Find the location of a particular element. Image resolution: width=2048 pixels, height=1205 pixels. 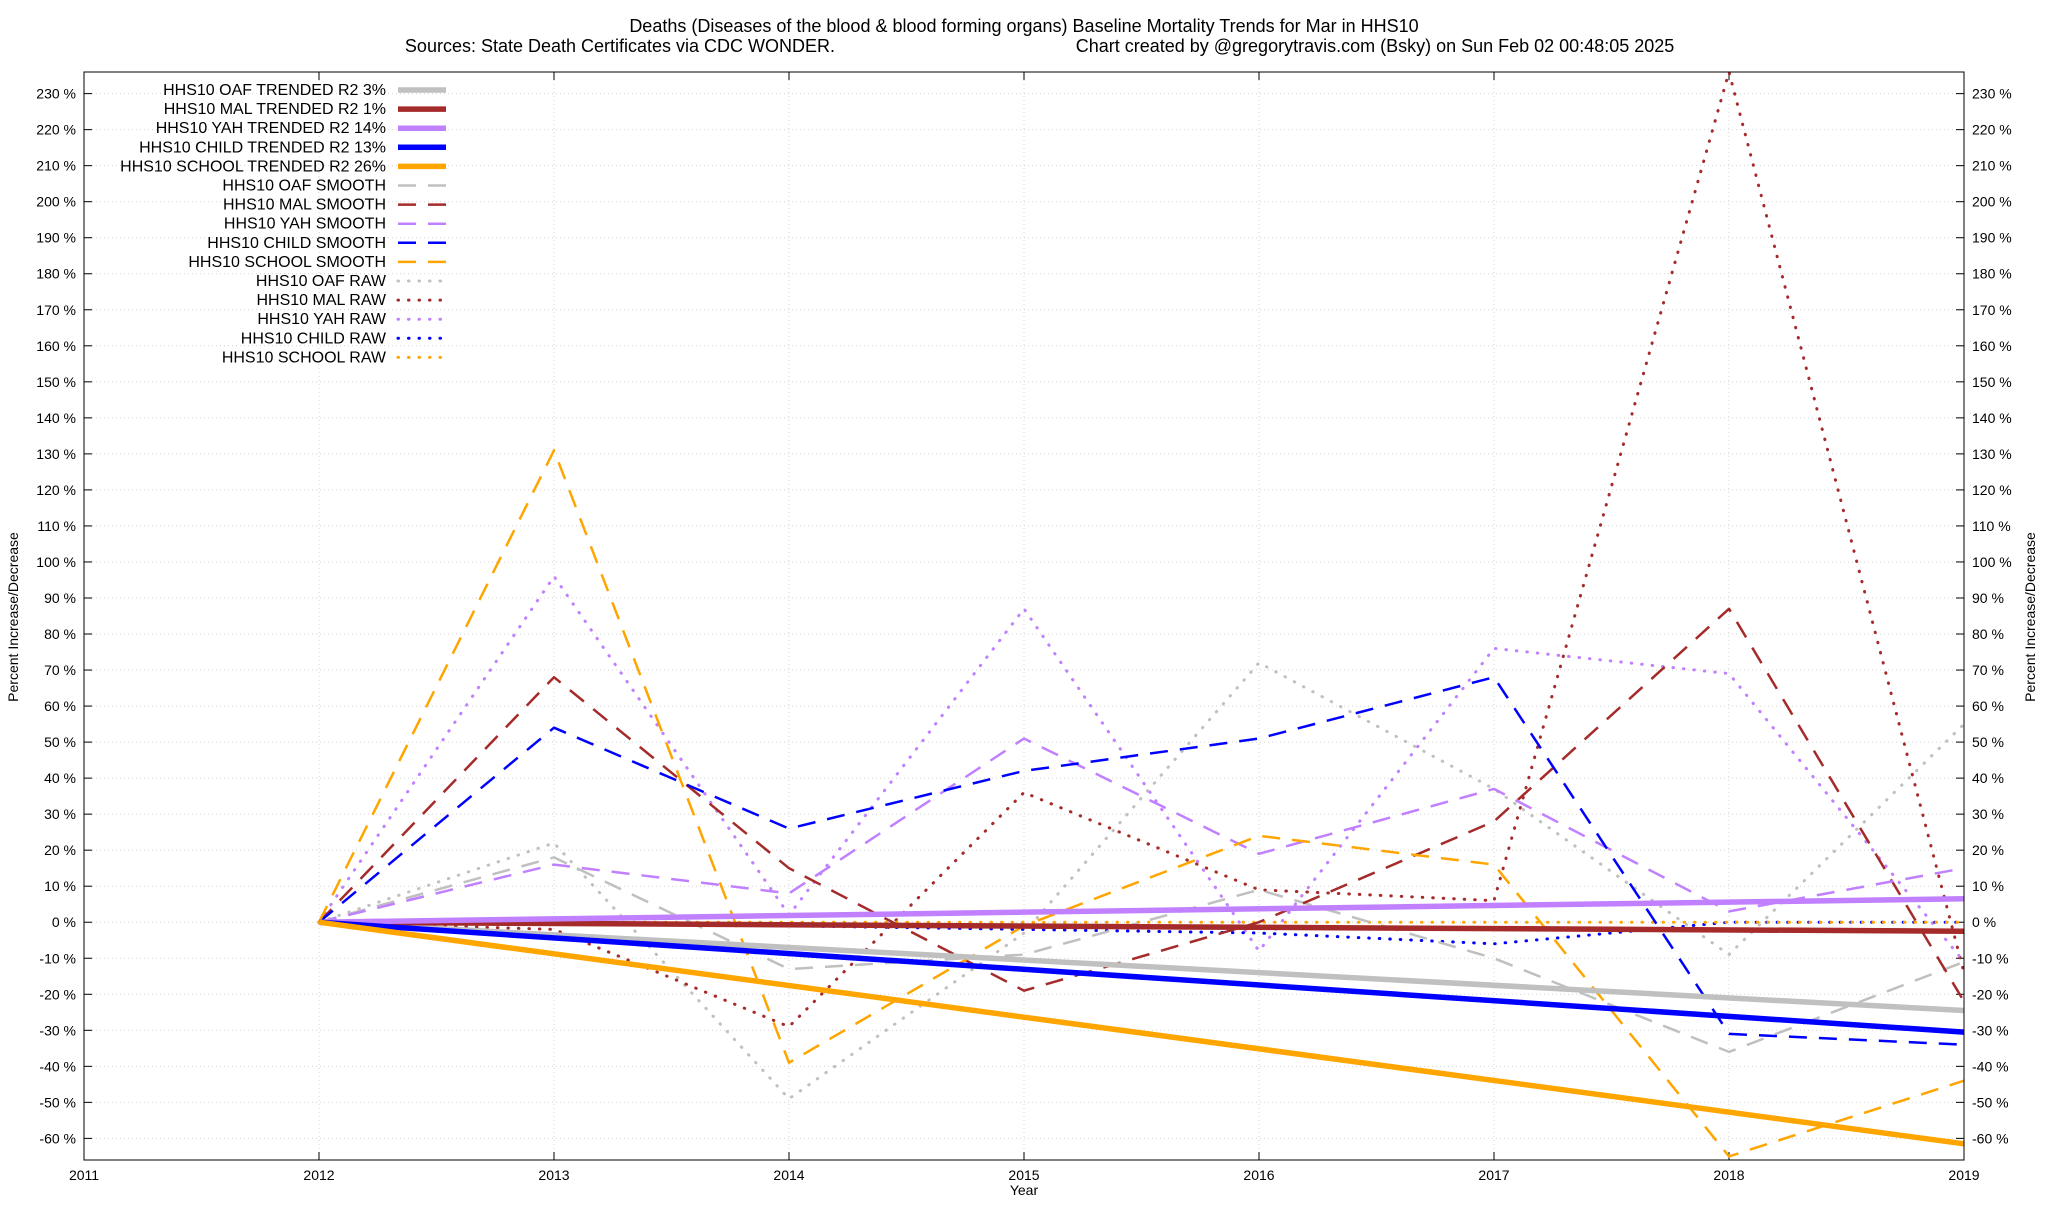

legend-entry-label: HHS10 MAL SMOOTH is located at coordinates (304, 205).